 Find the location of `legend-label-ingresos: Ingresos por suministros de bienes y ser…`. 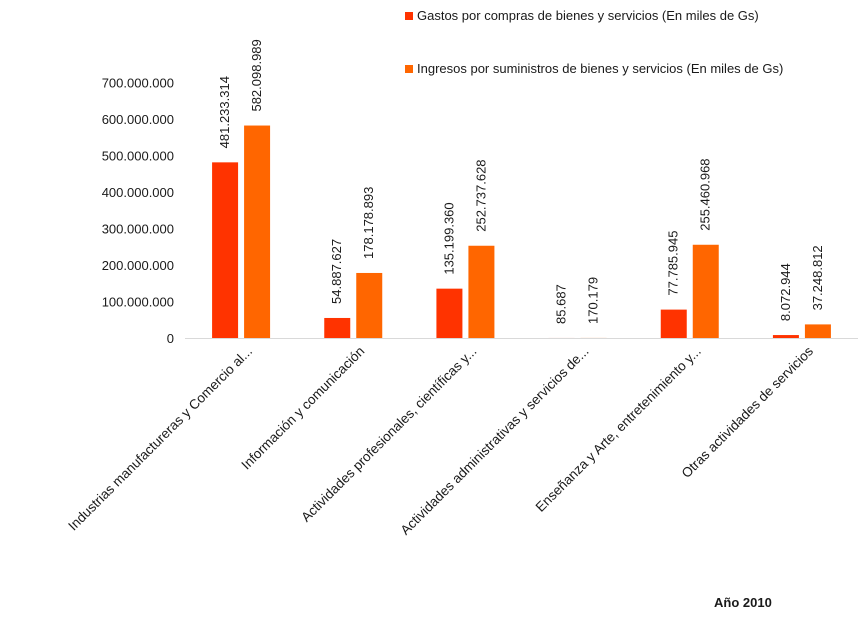

legend-label-ingresos: Ingresos por suministros de bienes y ser… is located at coordinates (600, 68).